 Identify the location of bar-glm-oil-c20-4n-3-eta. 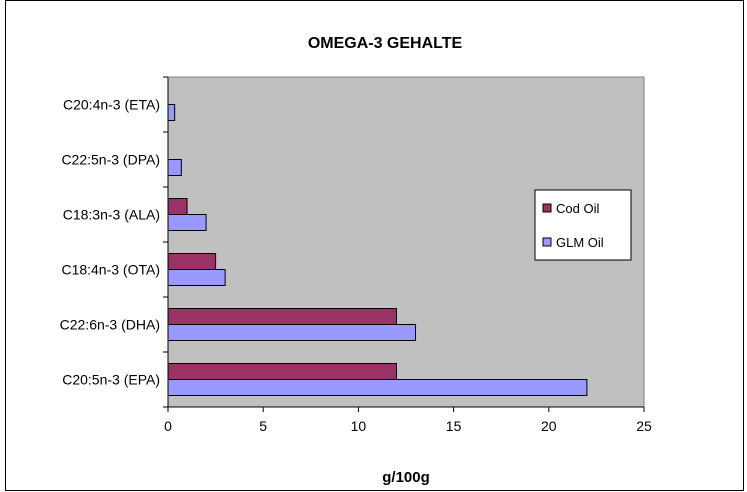
(171, 112).